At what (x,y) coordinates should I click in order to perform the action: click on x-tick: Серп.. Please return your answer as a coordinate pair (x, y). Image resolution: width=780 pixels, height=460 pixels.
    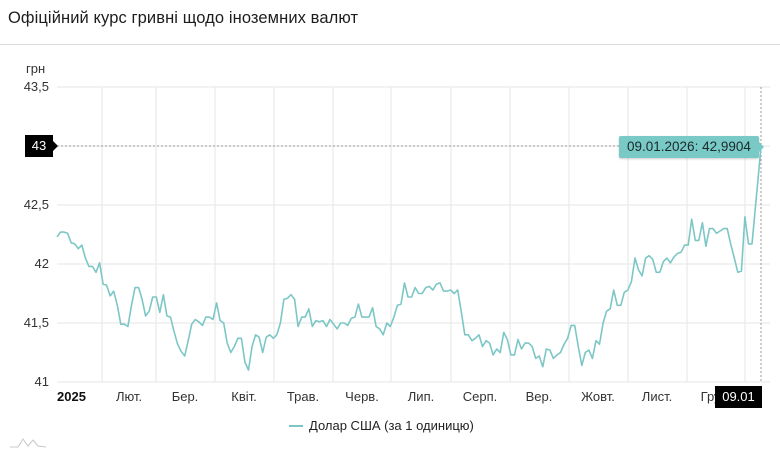
    Looking at the image, I should click on (480, 396).